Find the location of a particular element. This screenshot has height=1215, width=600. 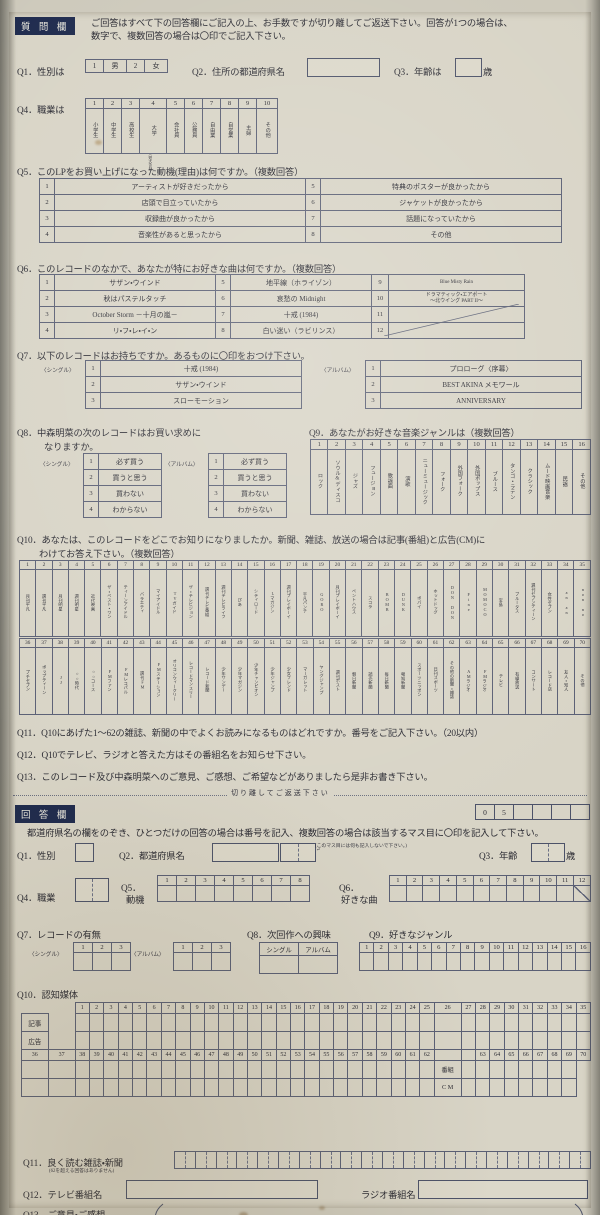

q10-media-63: AMラジオ is located at coordinates (468, 681).